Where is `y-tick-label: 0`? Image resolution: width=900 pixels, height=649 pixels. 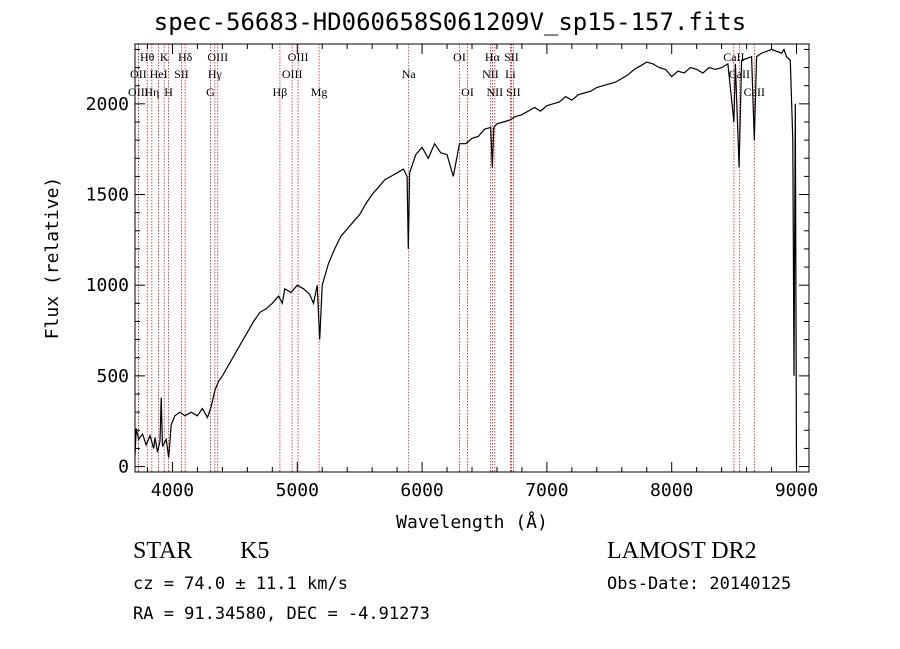 y-tick-label: 0 is located at coordinates (123, 467).